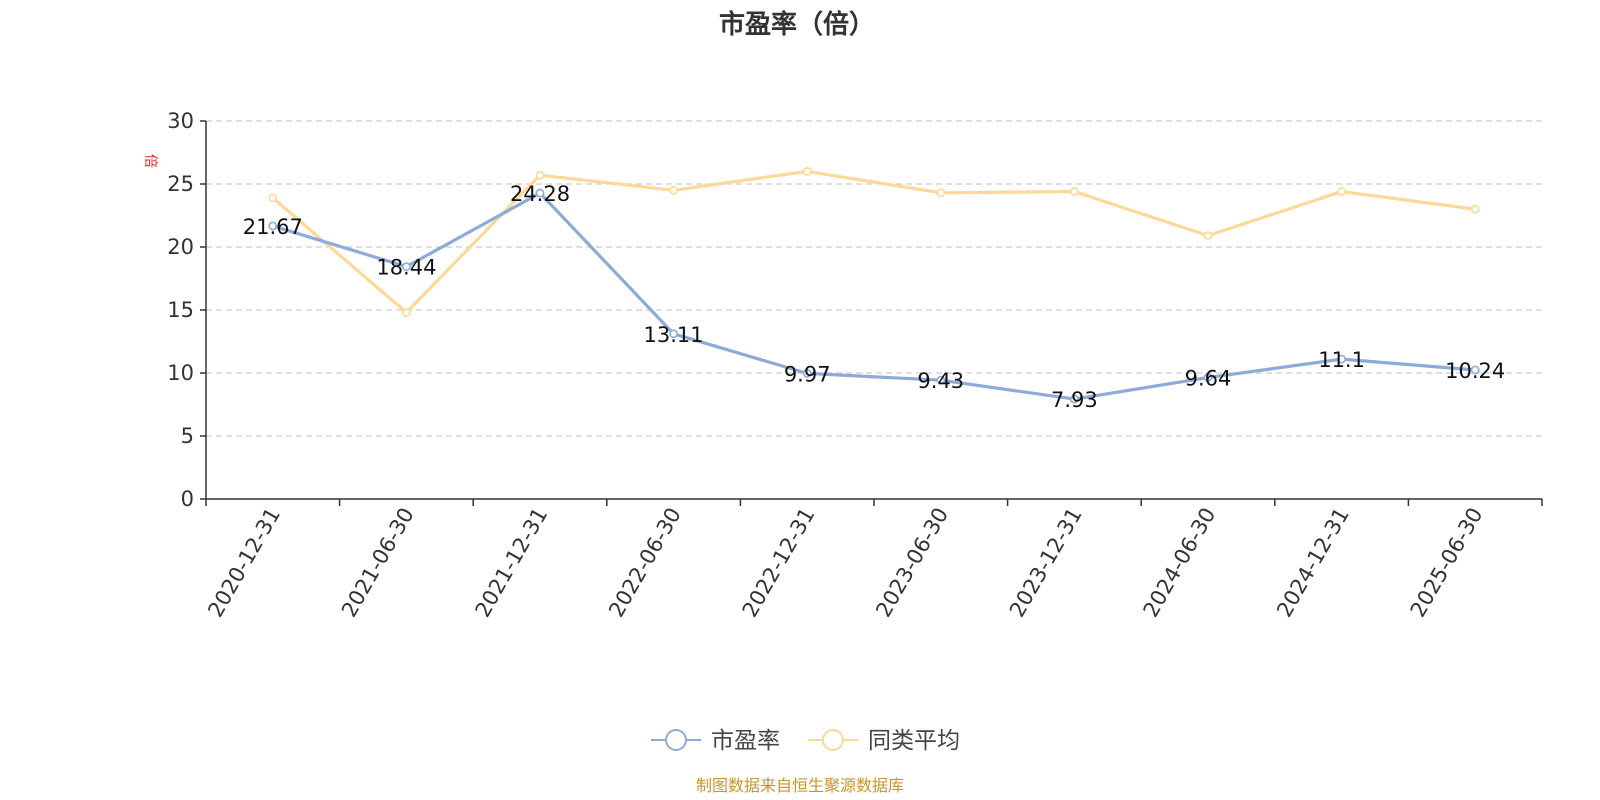 This screenshot has width=1600, height=800. I want to click on y-tick-label: 20, so click(180, 247).